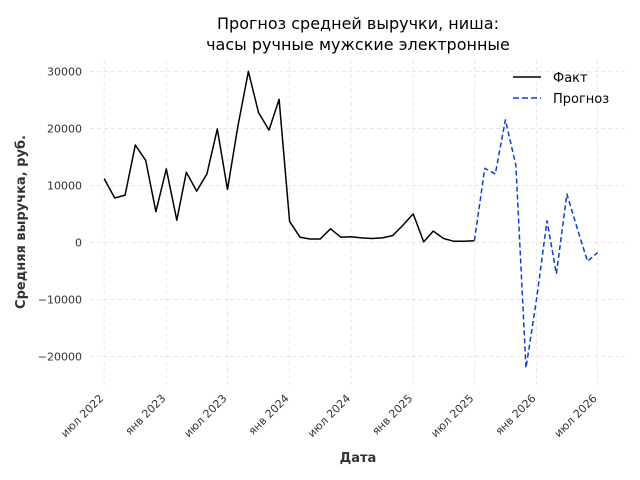 This screenshot has width=640, height=480. What do you see at coordinates (82, 416) in the screenshot?
I see `x-tick-label: июл 2022` at bounding box center [82, 416].